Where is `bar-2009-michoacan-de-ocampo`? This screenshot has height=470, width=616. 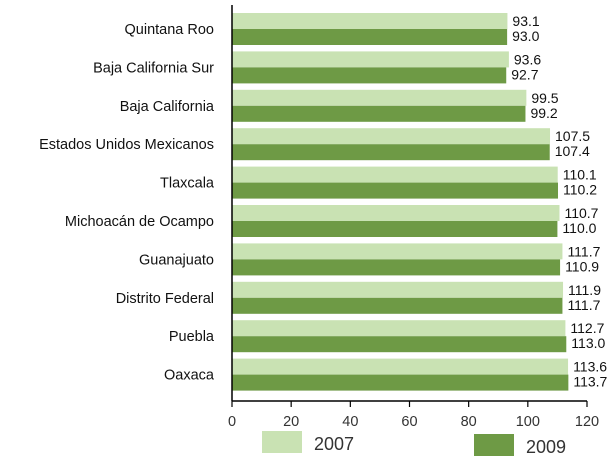
bar-2009-michoacan-de-ocampo is located at coordinates (395, 229).